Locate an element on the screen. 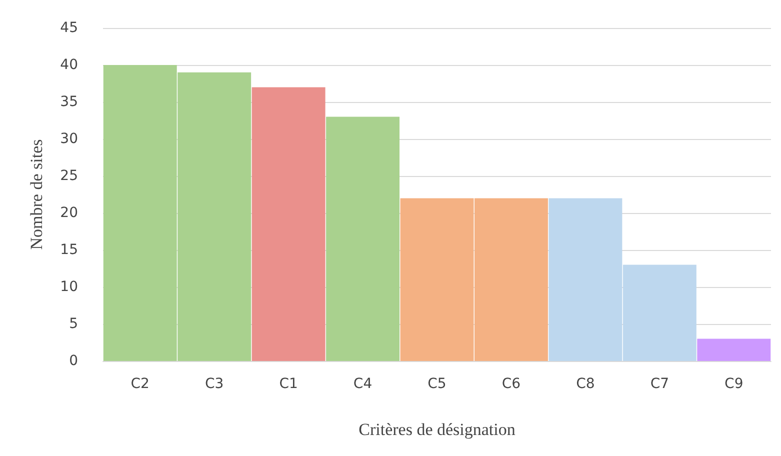 This screenshot has height=456, width=781. y-tick-label: 15 is located at coordinates (69, 250).